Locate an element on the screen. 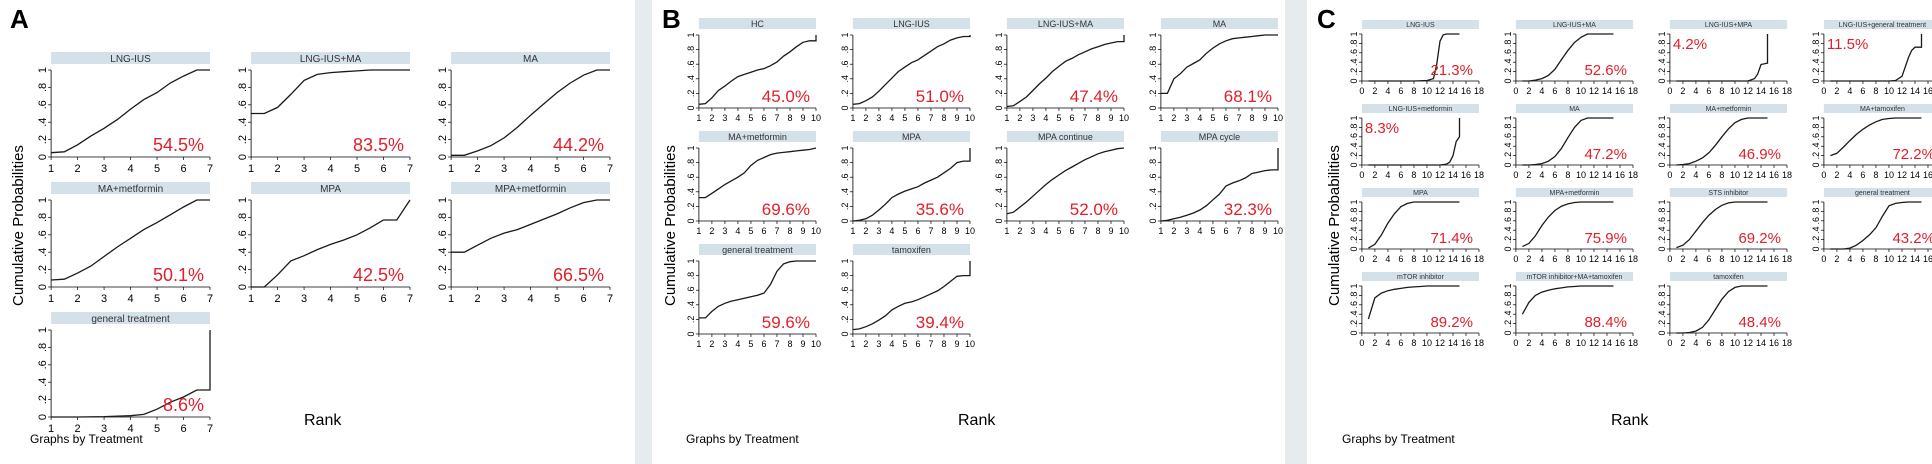  sucra-annotation: 69.2% is located at coordinates (1759, 238).